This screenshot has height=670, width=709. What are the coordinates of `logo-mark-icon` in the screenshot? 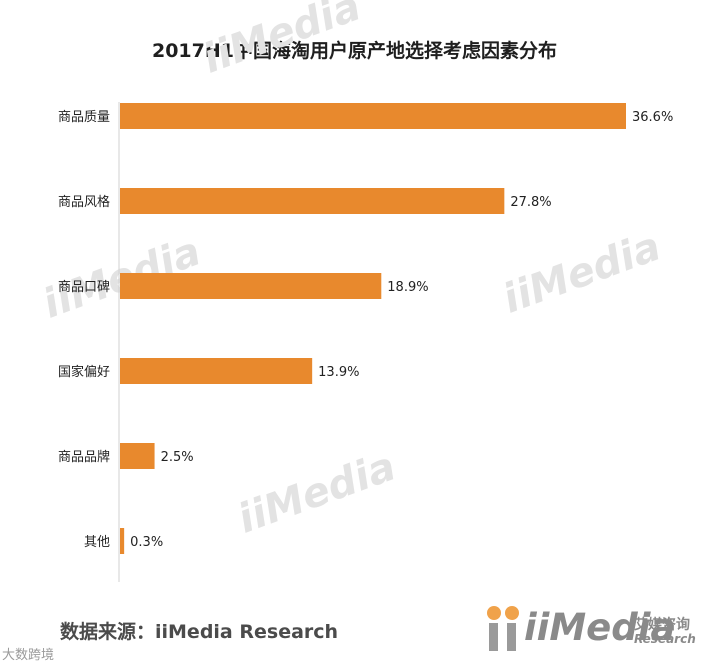 It's located at (503, 628).